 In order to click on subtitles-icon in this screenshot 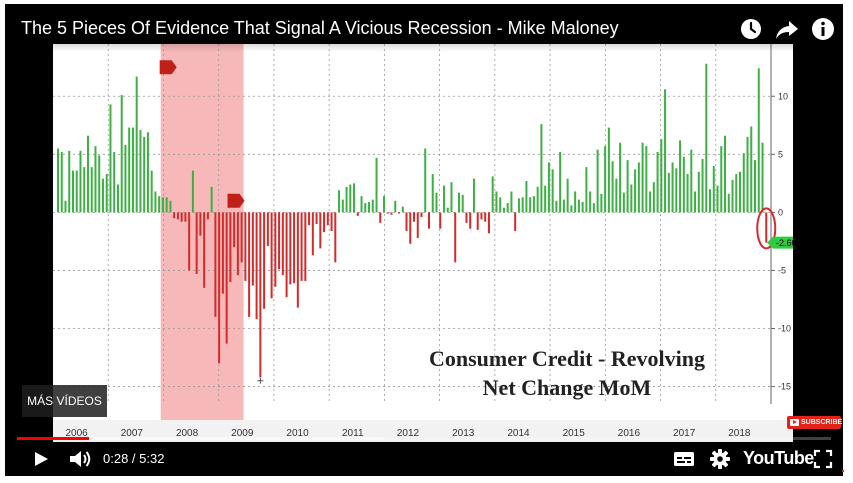, I will do `click(684, 459)`.